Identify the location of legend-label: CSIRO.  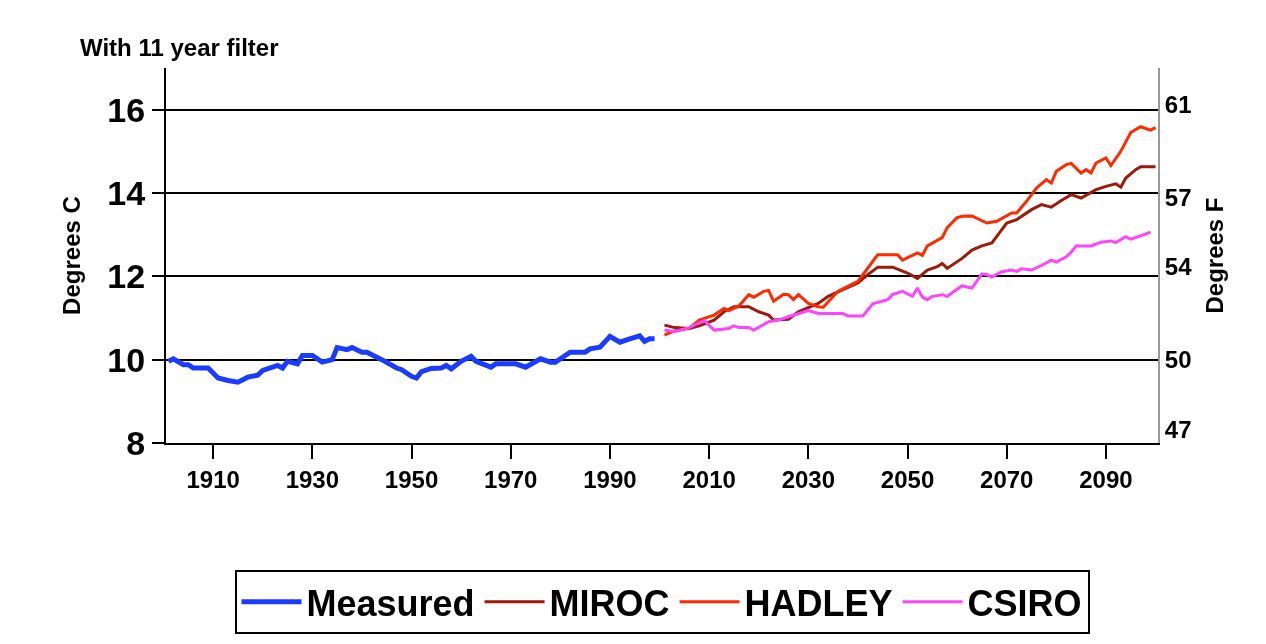
(1024, 603).